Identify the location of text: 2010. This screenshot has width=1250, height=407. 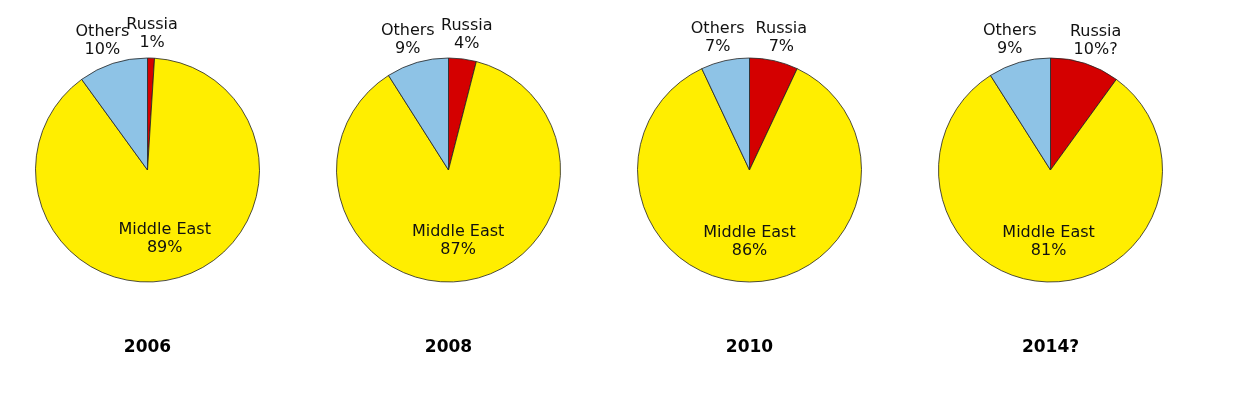
(749, 346).